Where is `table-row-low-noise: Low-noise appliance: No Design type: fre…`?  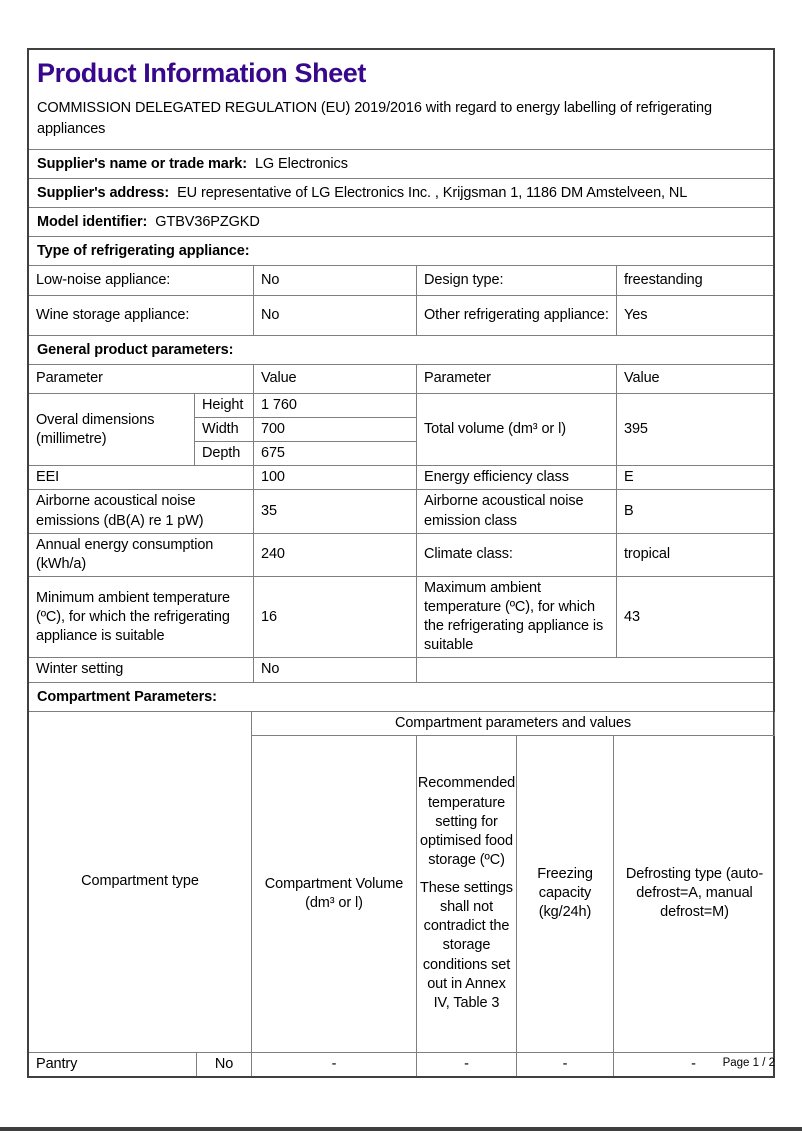
table-row-low-noise: Low-noise appliance: No Design type: fre… is located at coordinates (401, 280).